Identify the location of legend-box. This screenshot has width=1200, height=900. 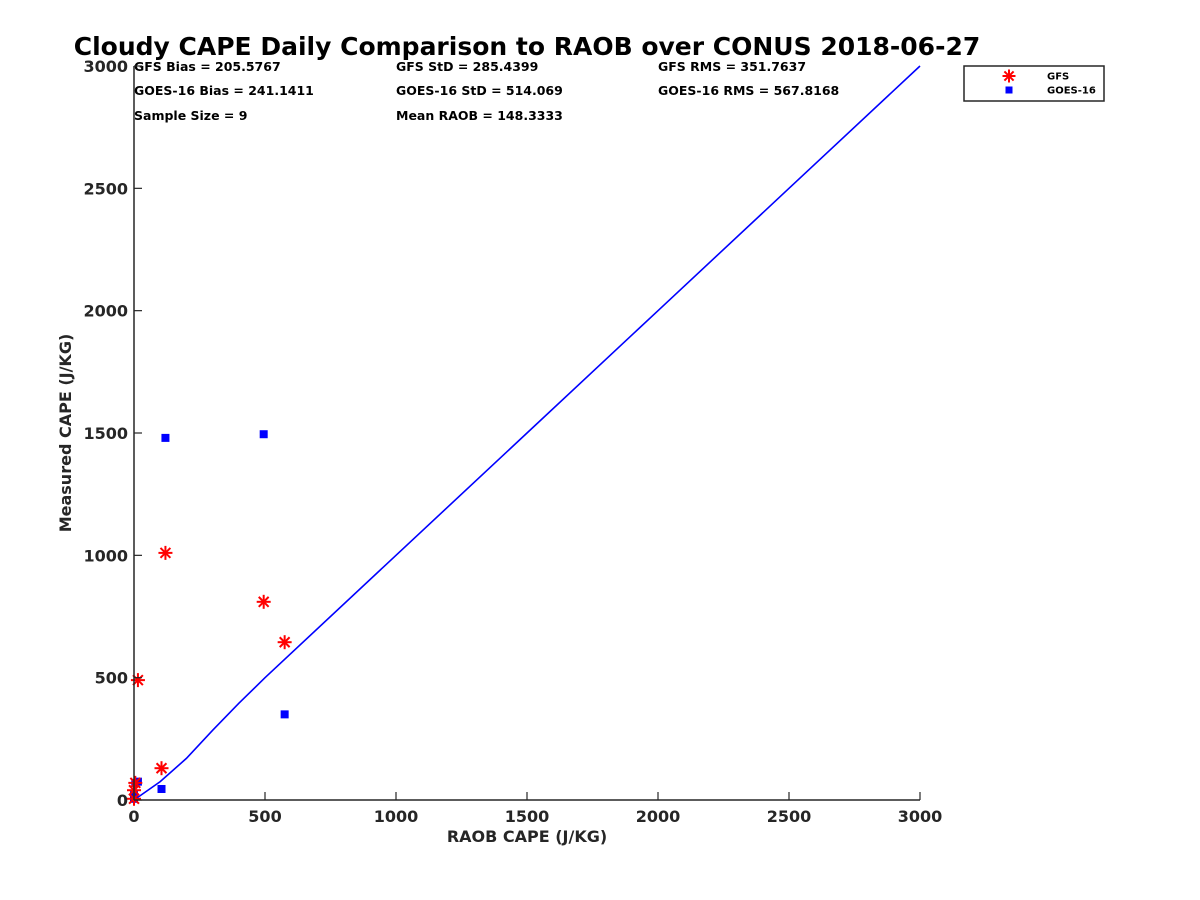
(1034, 83).